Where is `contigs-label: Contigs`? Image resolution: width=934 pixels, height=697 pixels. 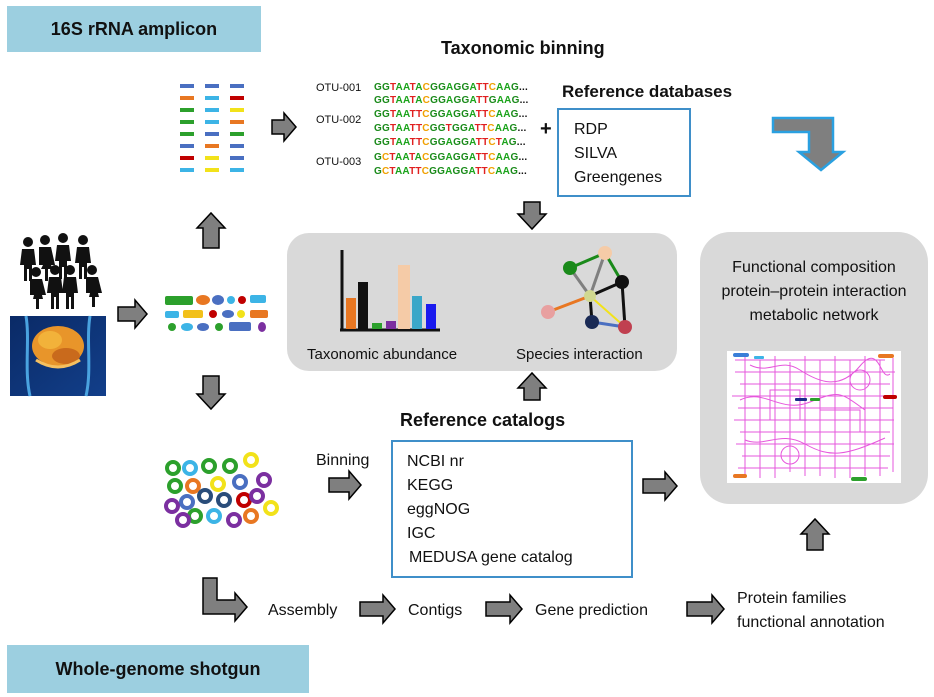 contigs-label: Contigs is located at coordinates (435, 610).